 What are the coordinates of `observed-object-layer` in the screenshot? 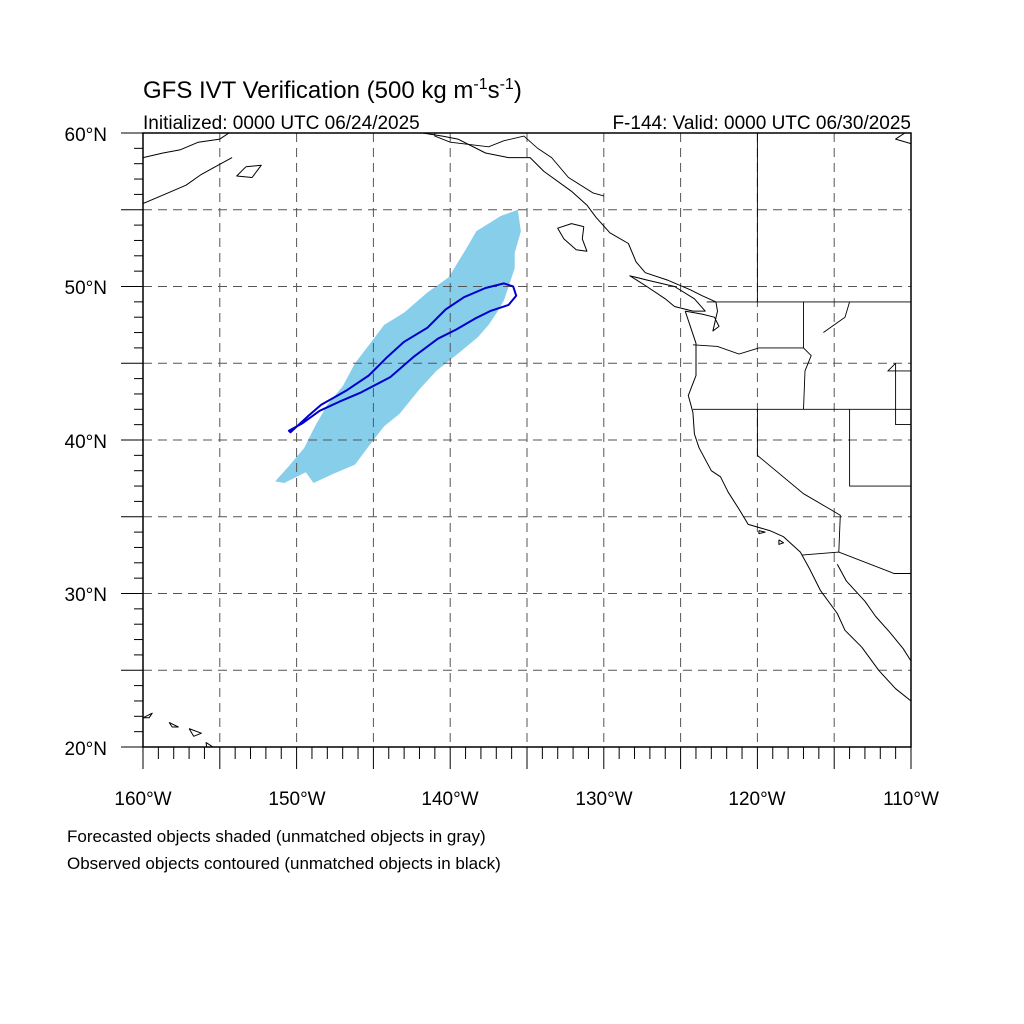 It's located at (402, 358).